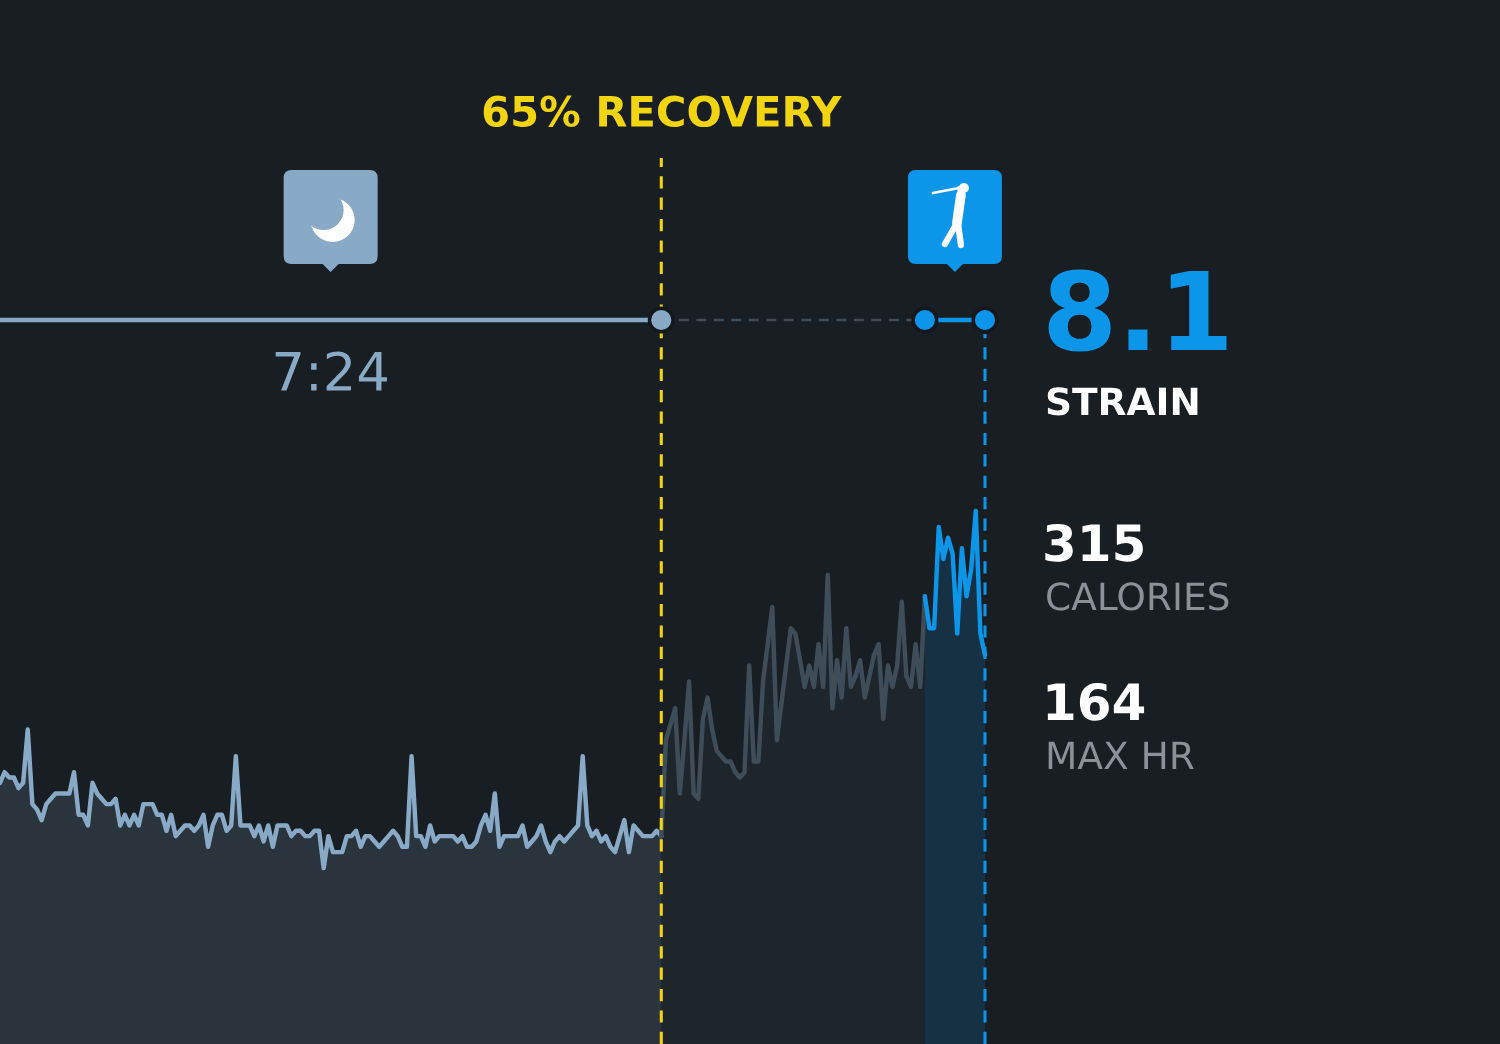 The width and height of the screenshot is (1500, 1044). Describe the element at coordinates (1138, 596) in the screenshot. I see `category-label: CALORIES` at that location.